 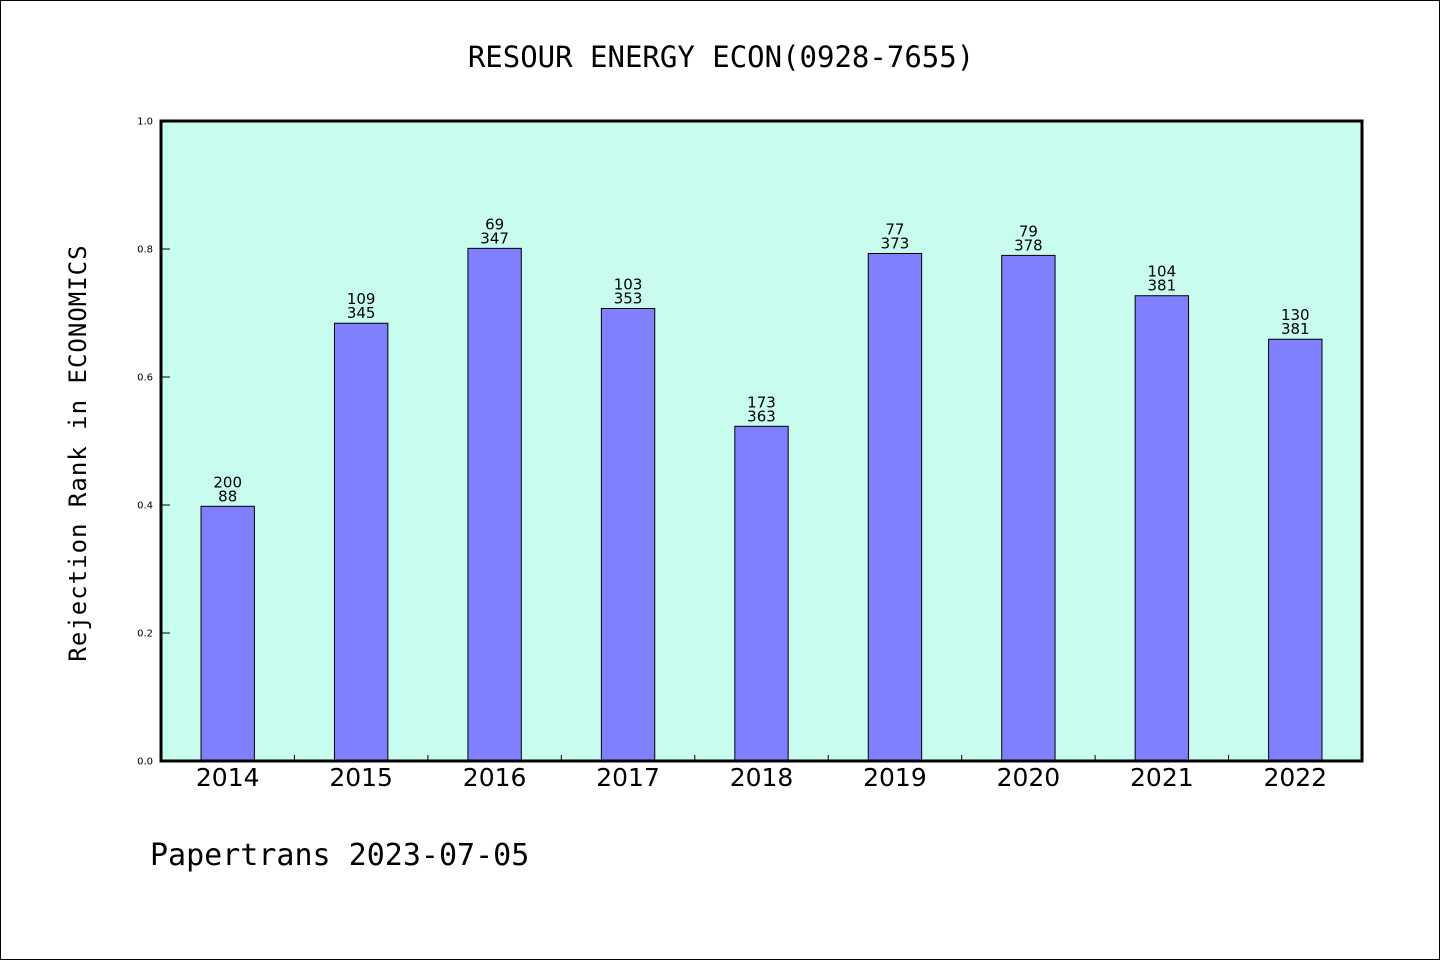 What do you see at coordinates (1162, 528) in the screenshot?
I see `bar-2021` at bounding box center [1162, 528].